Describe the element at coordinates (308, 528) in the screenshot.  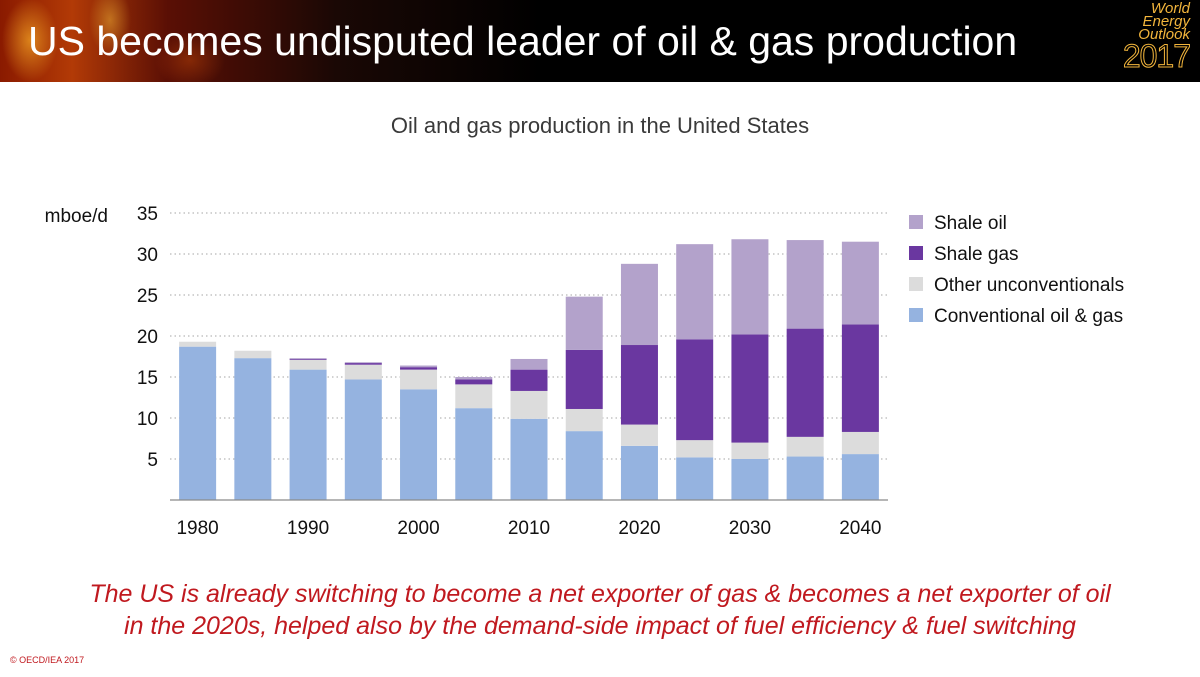
I see `x-tick-label: 1990` at that location.